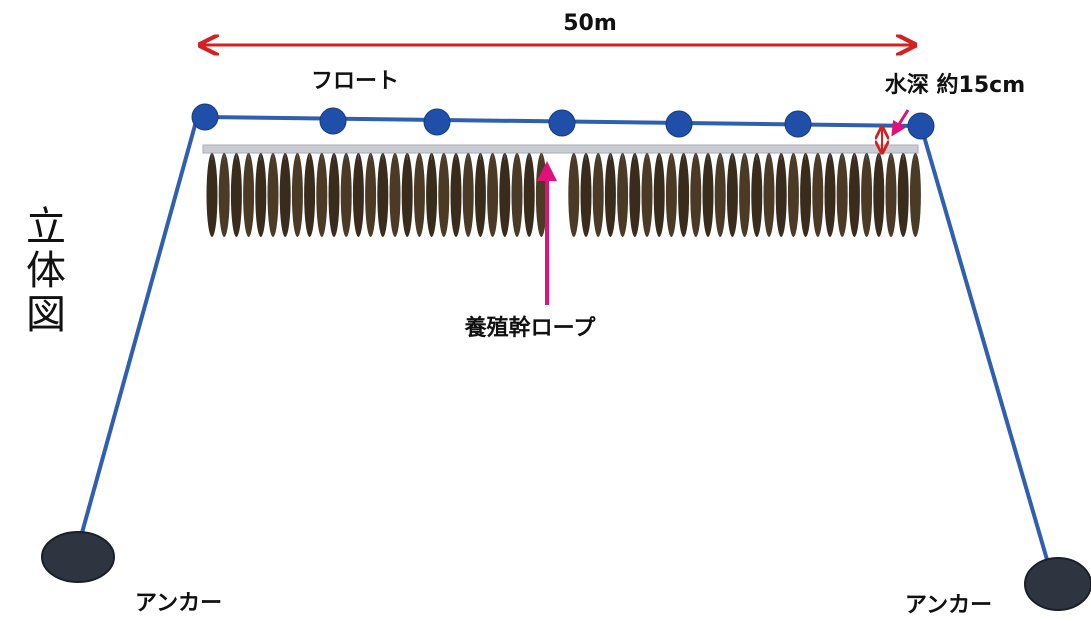  Describe the element at coordinates (531, 328) in the screenshot. I see `rope-label: 養殖幹ロープ` at that location.